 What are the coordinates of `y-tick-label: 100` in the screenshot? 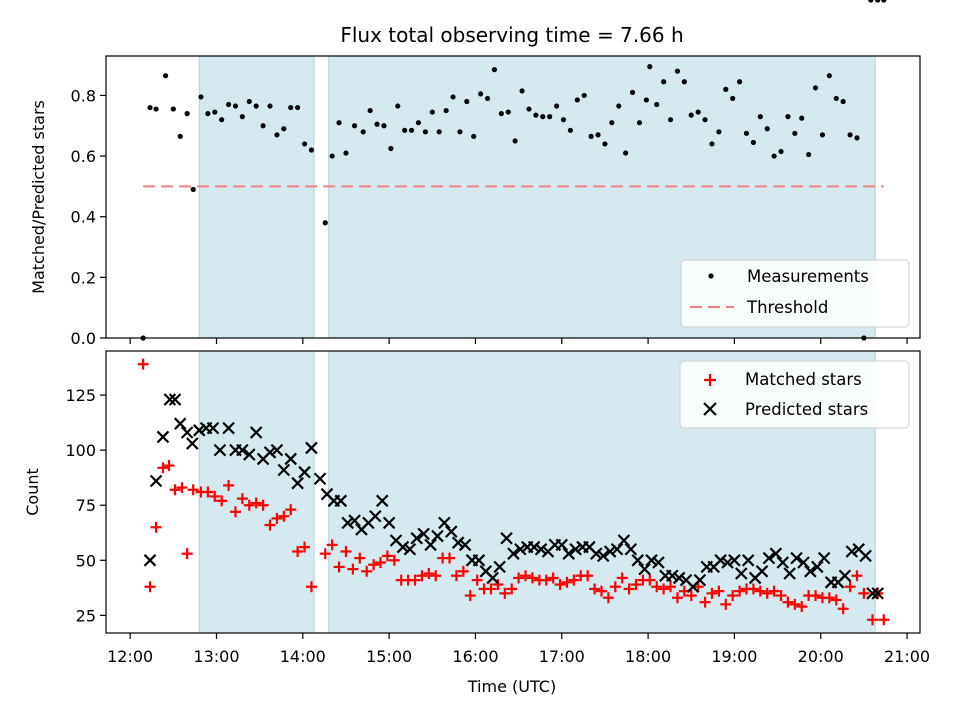 It's located at (80, 450).